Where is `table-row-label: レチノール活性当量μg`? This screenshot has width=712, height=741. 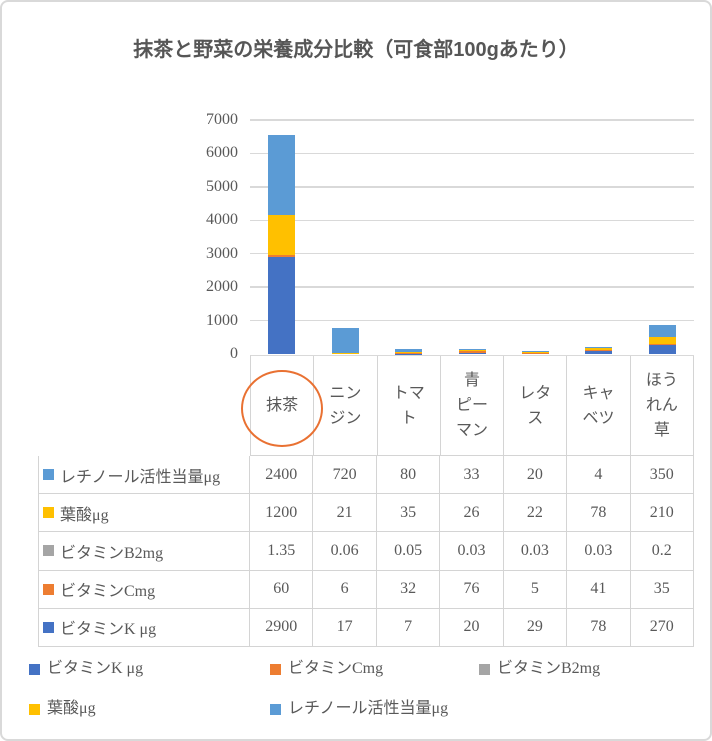
table-row-label: レチノール活性当量μg is located at coordinates (144, 475).